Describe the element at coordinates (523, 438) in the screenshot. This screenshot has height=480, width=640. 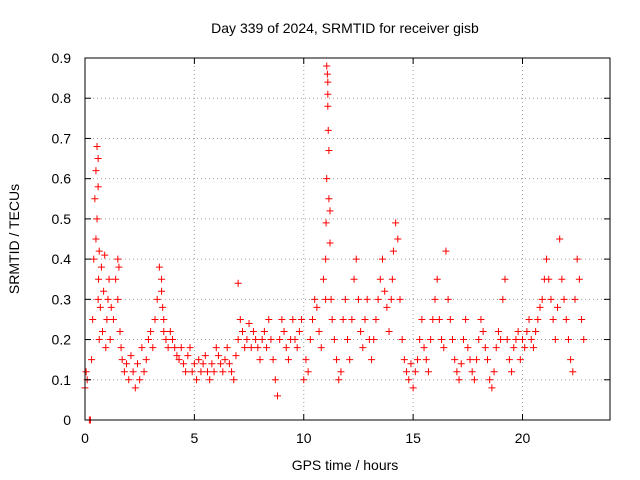
I see `x-tick-label: 20` at that location.